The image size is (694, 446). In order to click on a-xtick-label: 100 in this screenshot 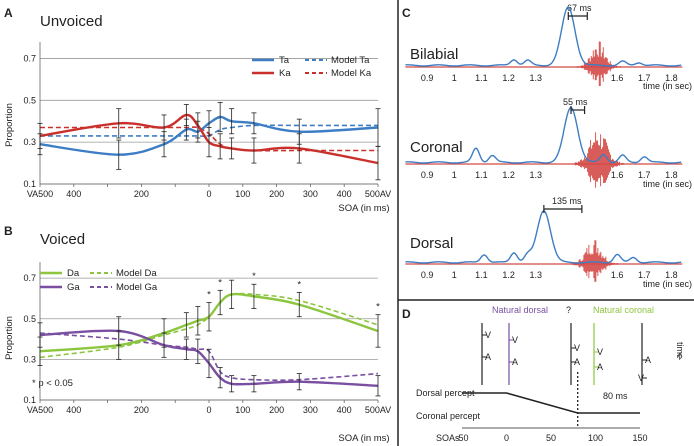, I will do `click(242, 194)`.